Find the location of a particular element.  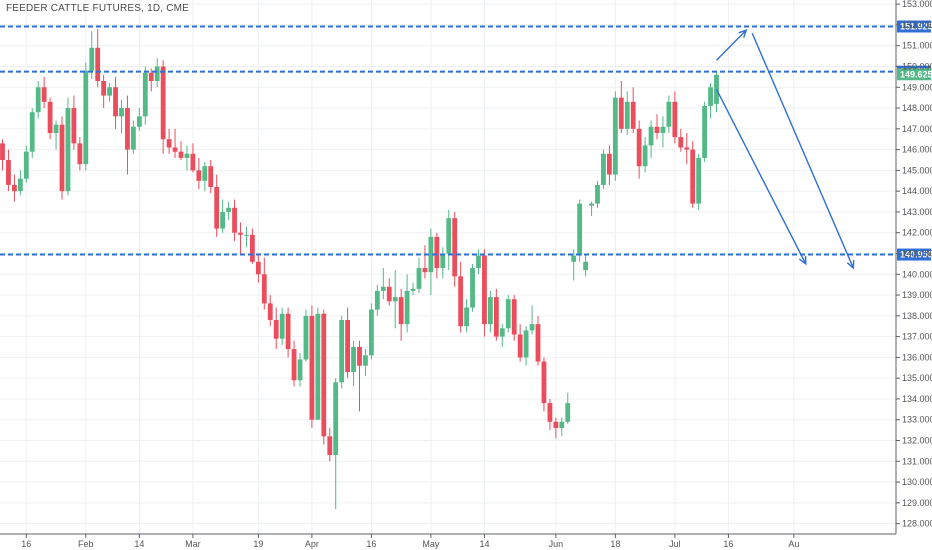

x-tick-label: Jun is located at coordinates (556, 544).